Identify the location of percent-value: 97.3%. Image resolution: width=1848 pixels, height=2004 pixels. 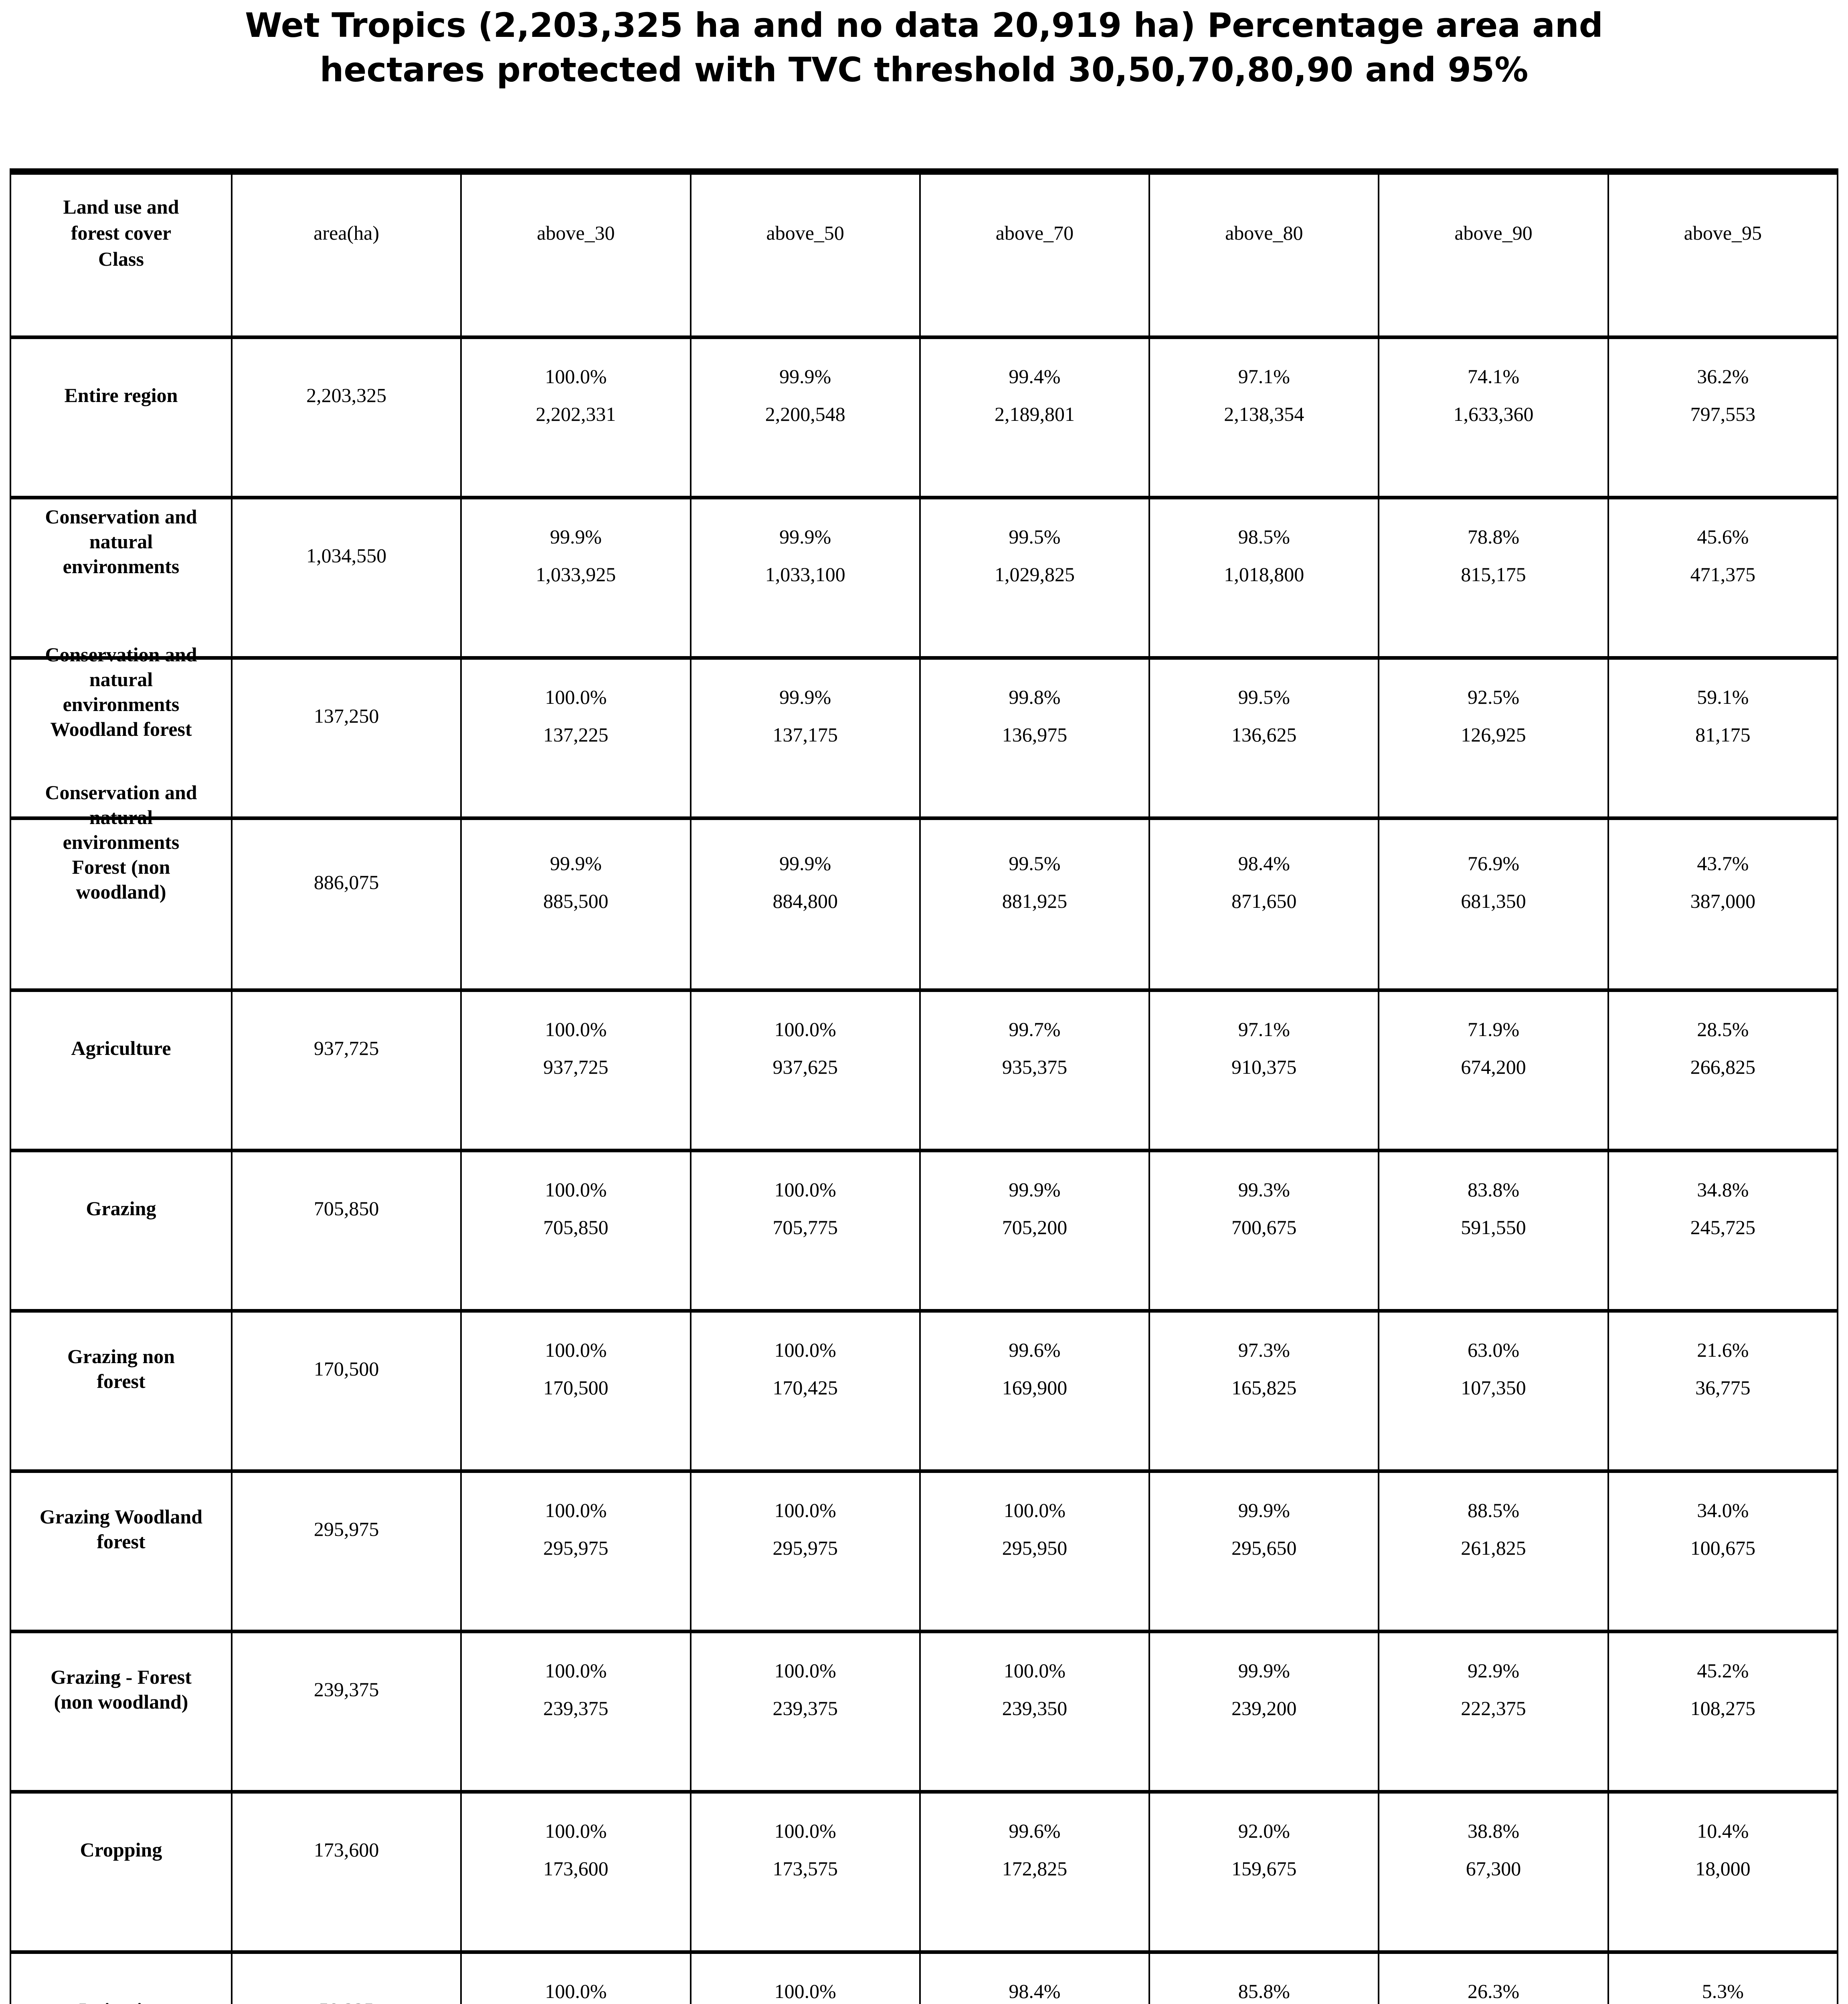
(1264, 1350).